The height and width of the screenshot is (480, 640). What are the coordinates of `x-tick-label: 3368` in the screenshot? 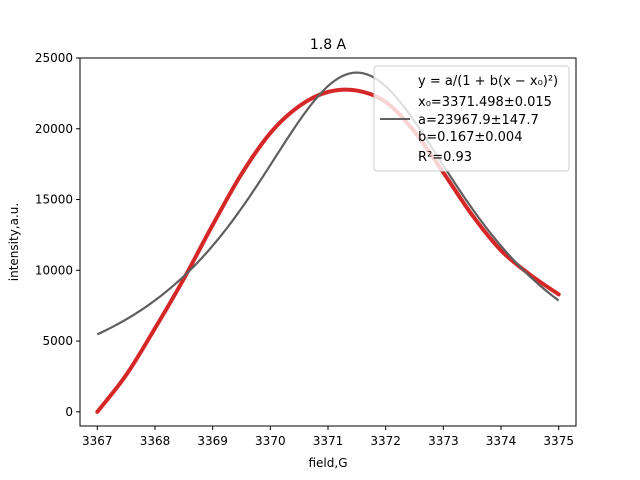 It's located at (155, 441).